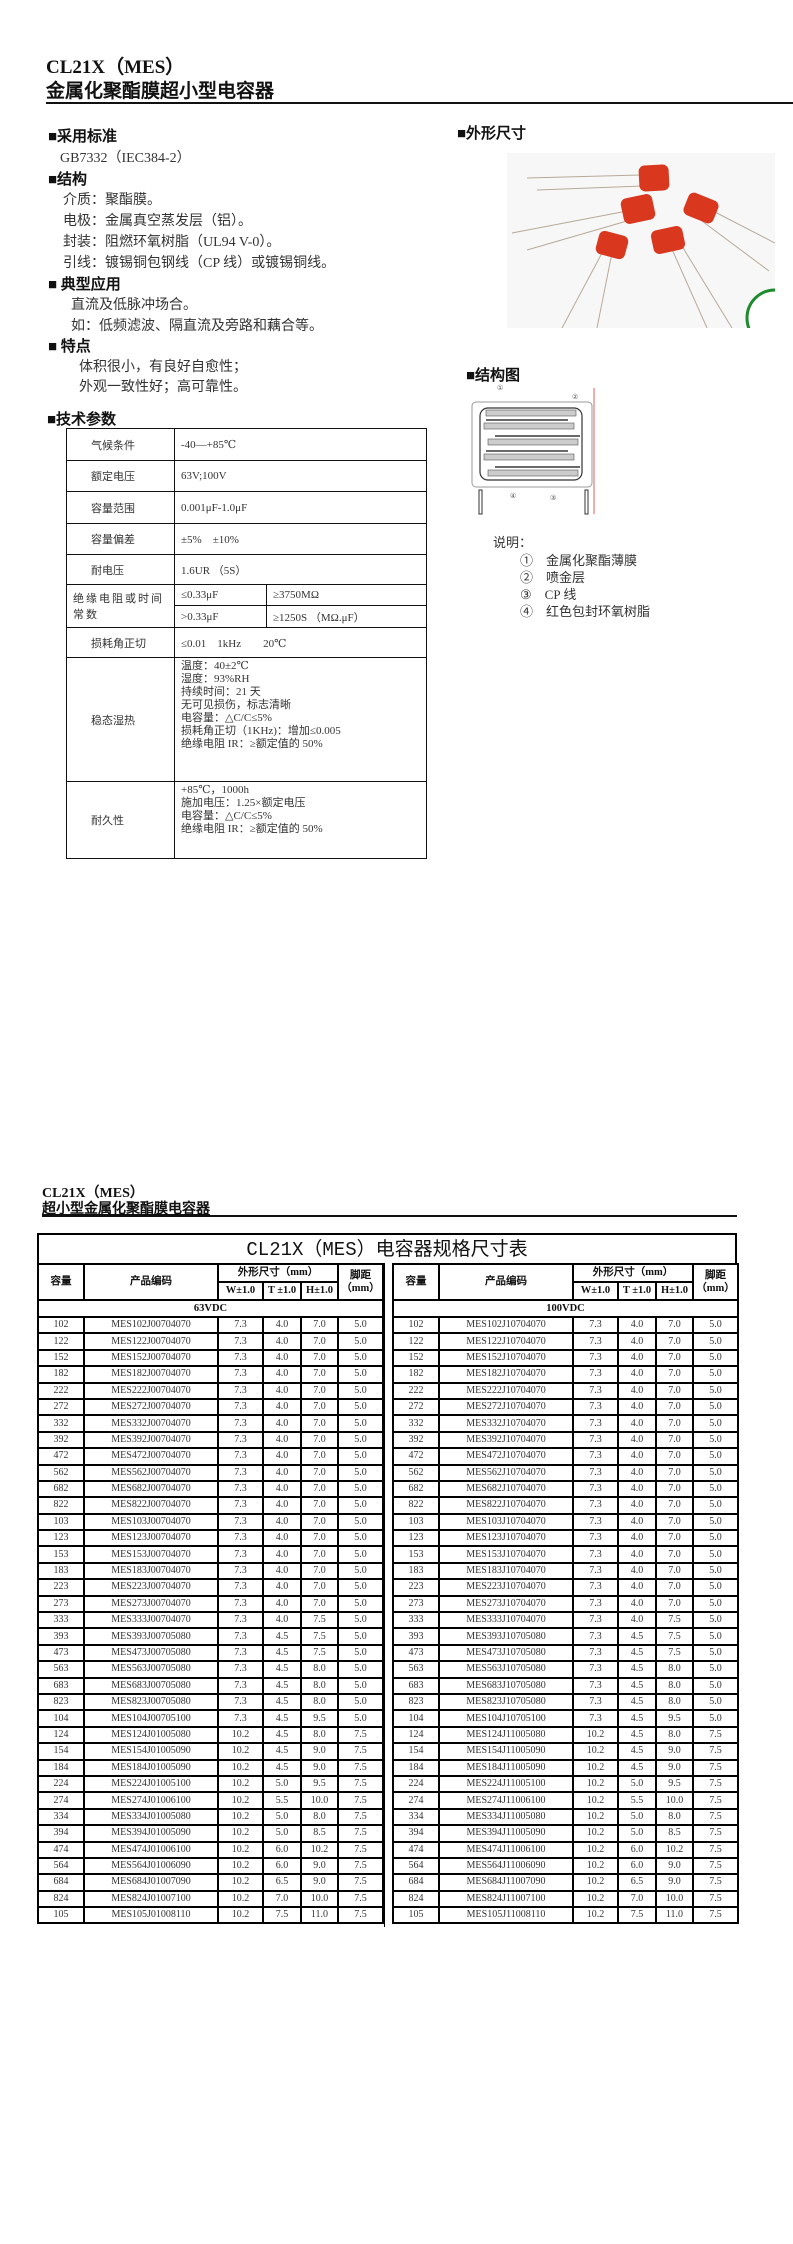 The image size is (793, 2244). What do you see at coordinates (246, 444) in the screenshot?
I see `param-row: 气候条件 -40—+85℃` at bounding box center [246, 444].